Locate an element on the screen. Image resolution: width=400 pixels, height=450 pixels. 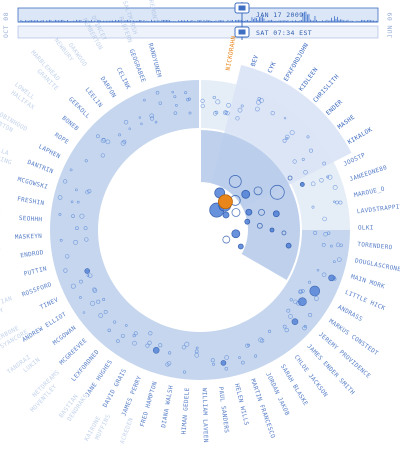
user-label: MAROUE_O is located at coordinates (369, 192).